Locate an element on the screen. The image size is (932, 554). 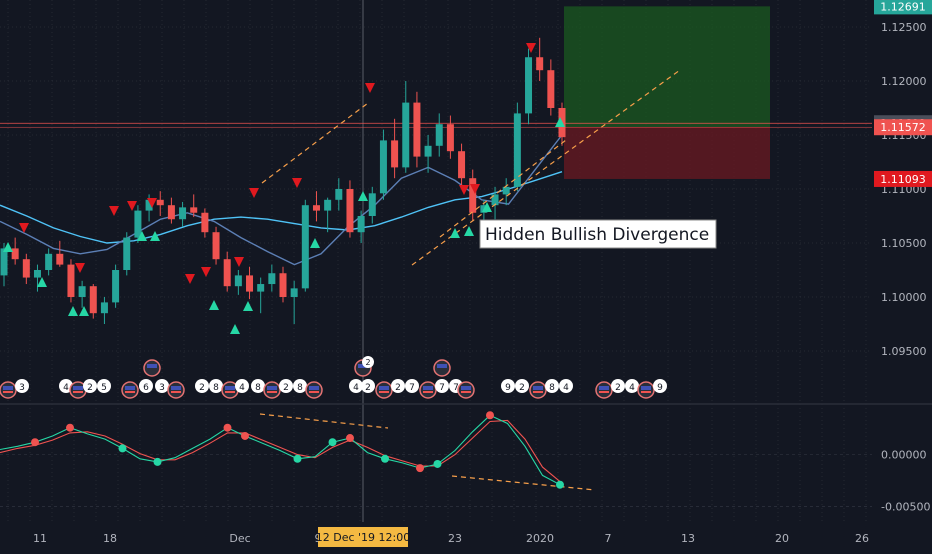
loss-zone is located at coordinates (667, 153).